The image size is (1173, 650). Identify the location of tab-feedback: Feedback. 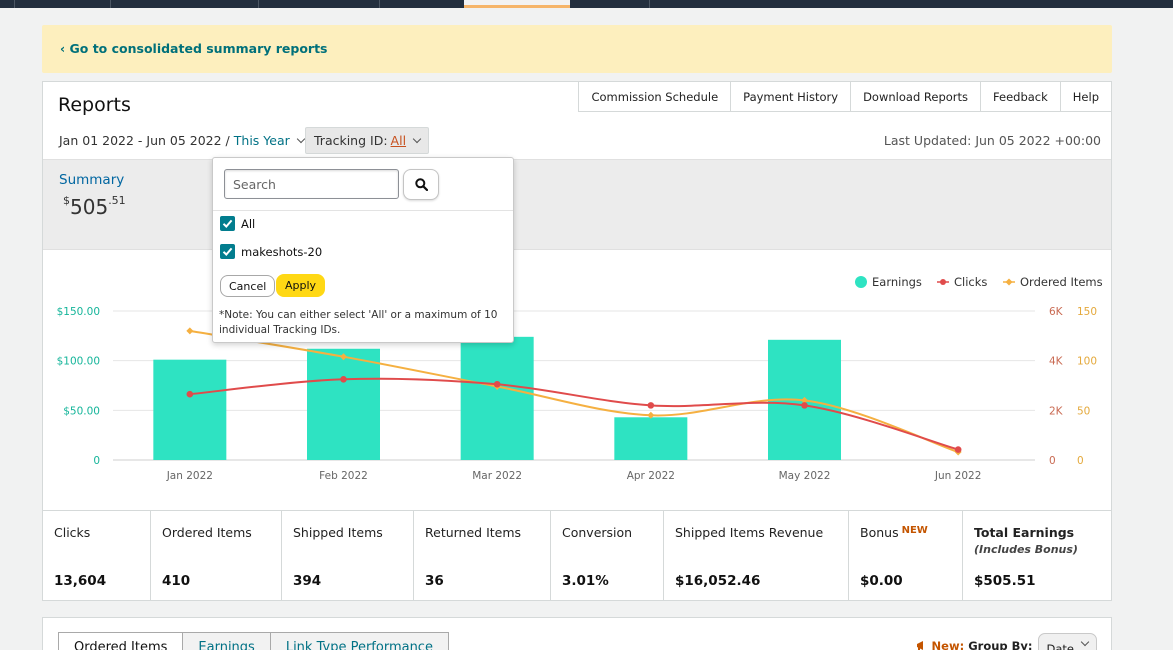
(1020, 96).